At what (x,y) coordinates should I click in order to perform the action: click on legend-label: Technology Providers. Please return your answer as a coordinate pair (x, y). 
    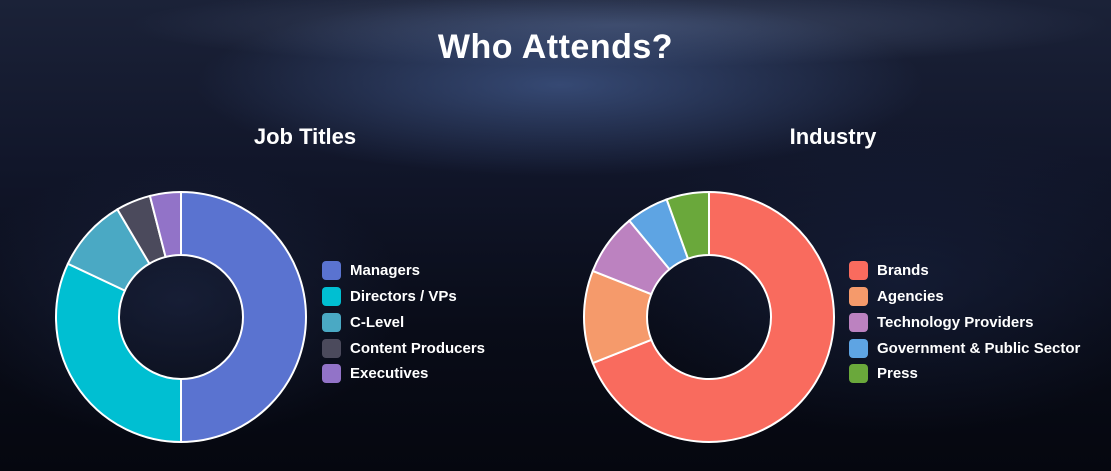
    Looking at the image, I should click on (955, 322).